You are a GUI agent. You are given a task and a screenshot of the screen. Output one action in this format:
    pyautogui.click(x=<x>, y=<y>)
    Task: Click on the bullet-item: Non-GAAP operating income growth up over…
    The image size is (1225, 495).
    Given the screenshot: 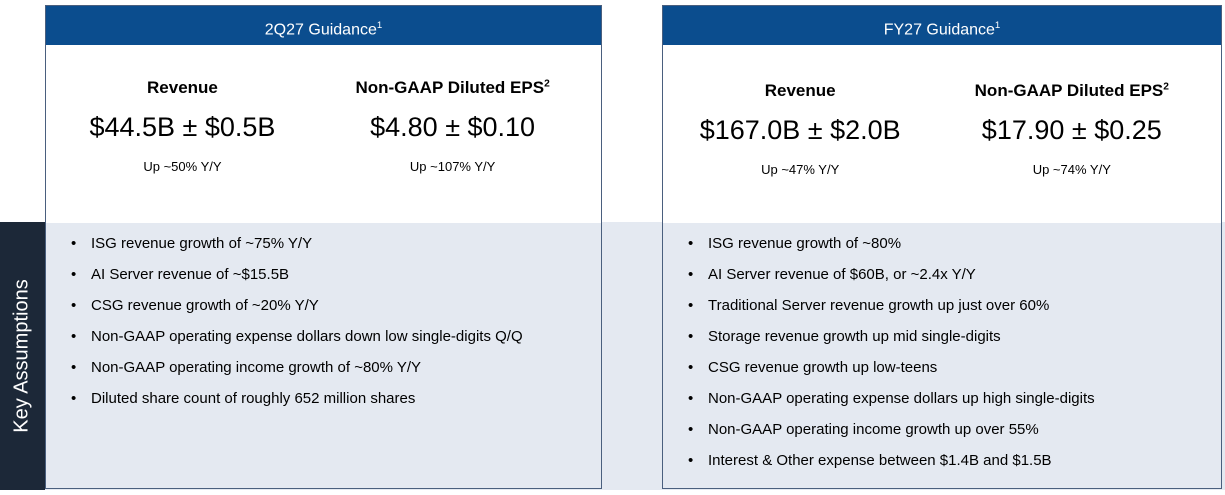 What is the action you would take?
    pyautogui.click(x=942, y=436)
    